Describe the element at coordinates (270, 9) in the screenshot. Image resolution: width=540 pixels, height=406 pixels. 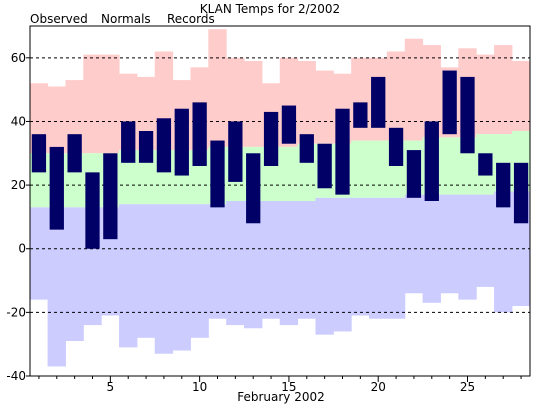
I see `chart-title: KLAN Temps for 2/2002` at that location.